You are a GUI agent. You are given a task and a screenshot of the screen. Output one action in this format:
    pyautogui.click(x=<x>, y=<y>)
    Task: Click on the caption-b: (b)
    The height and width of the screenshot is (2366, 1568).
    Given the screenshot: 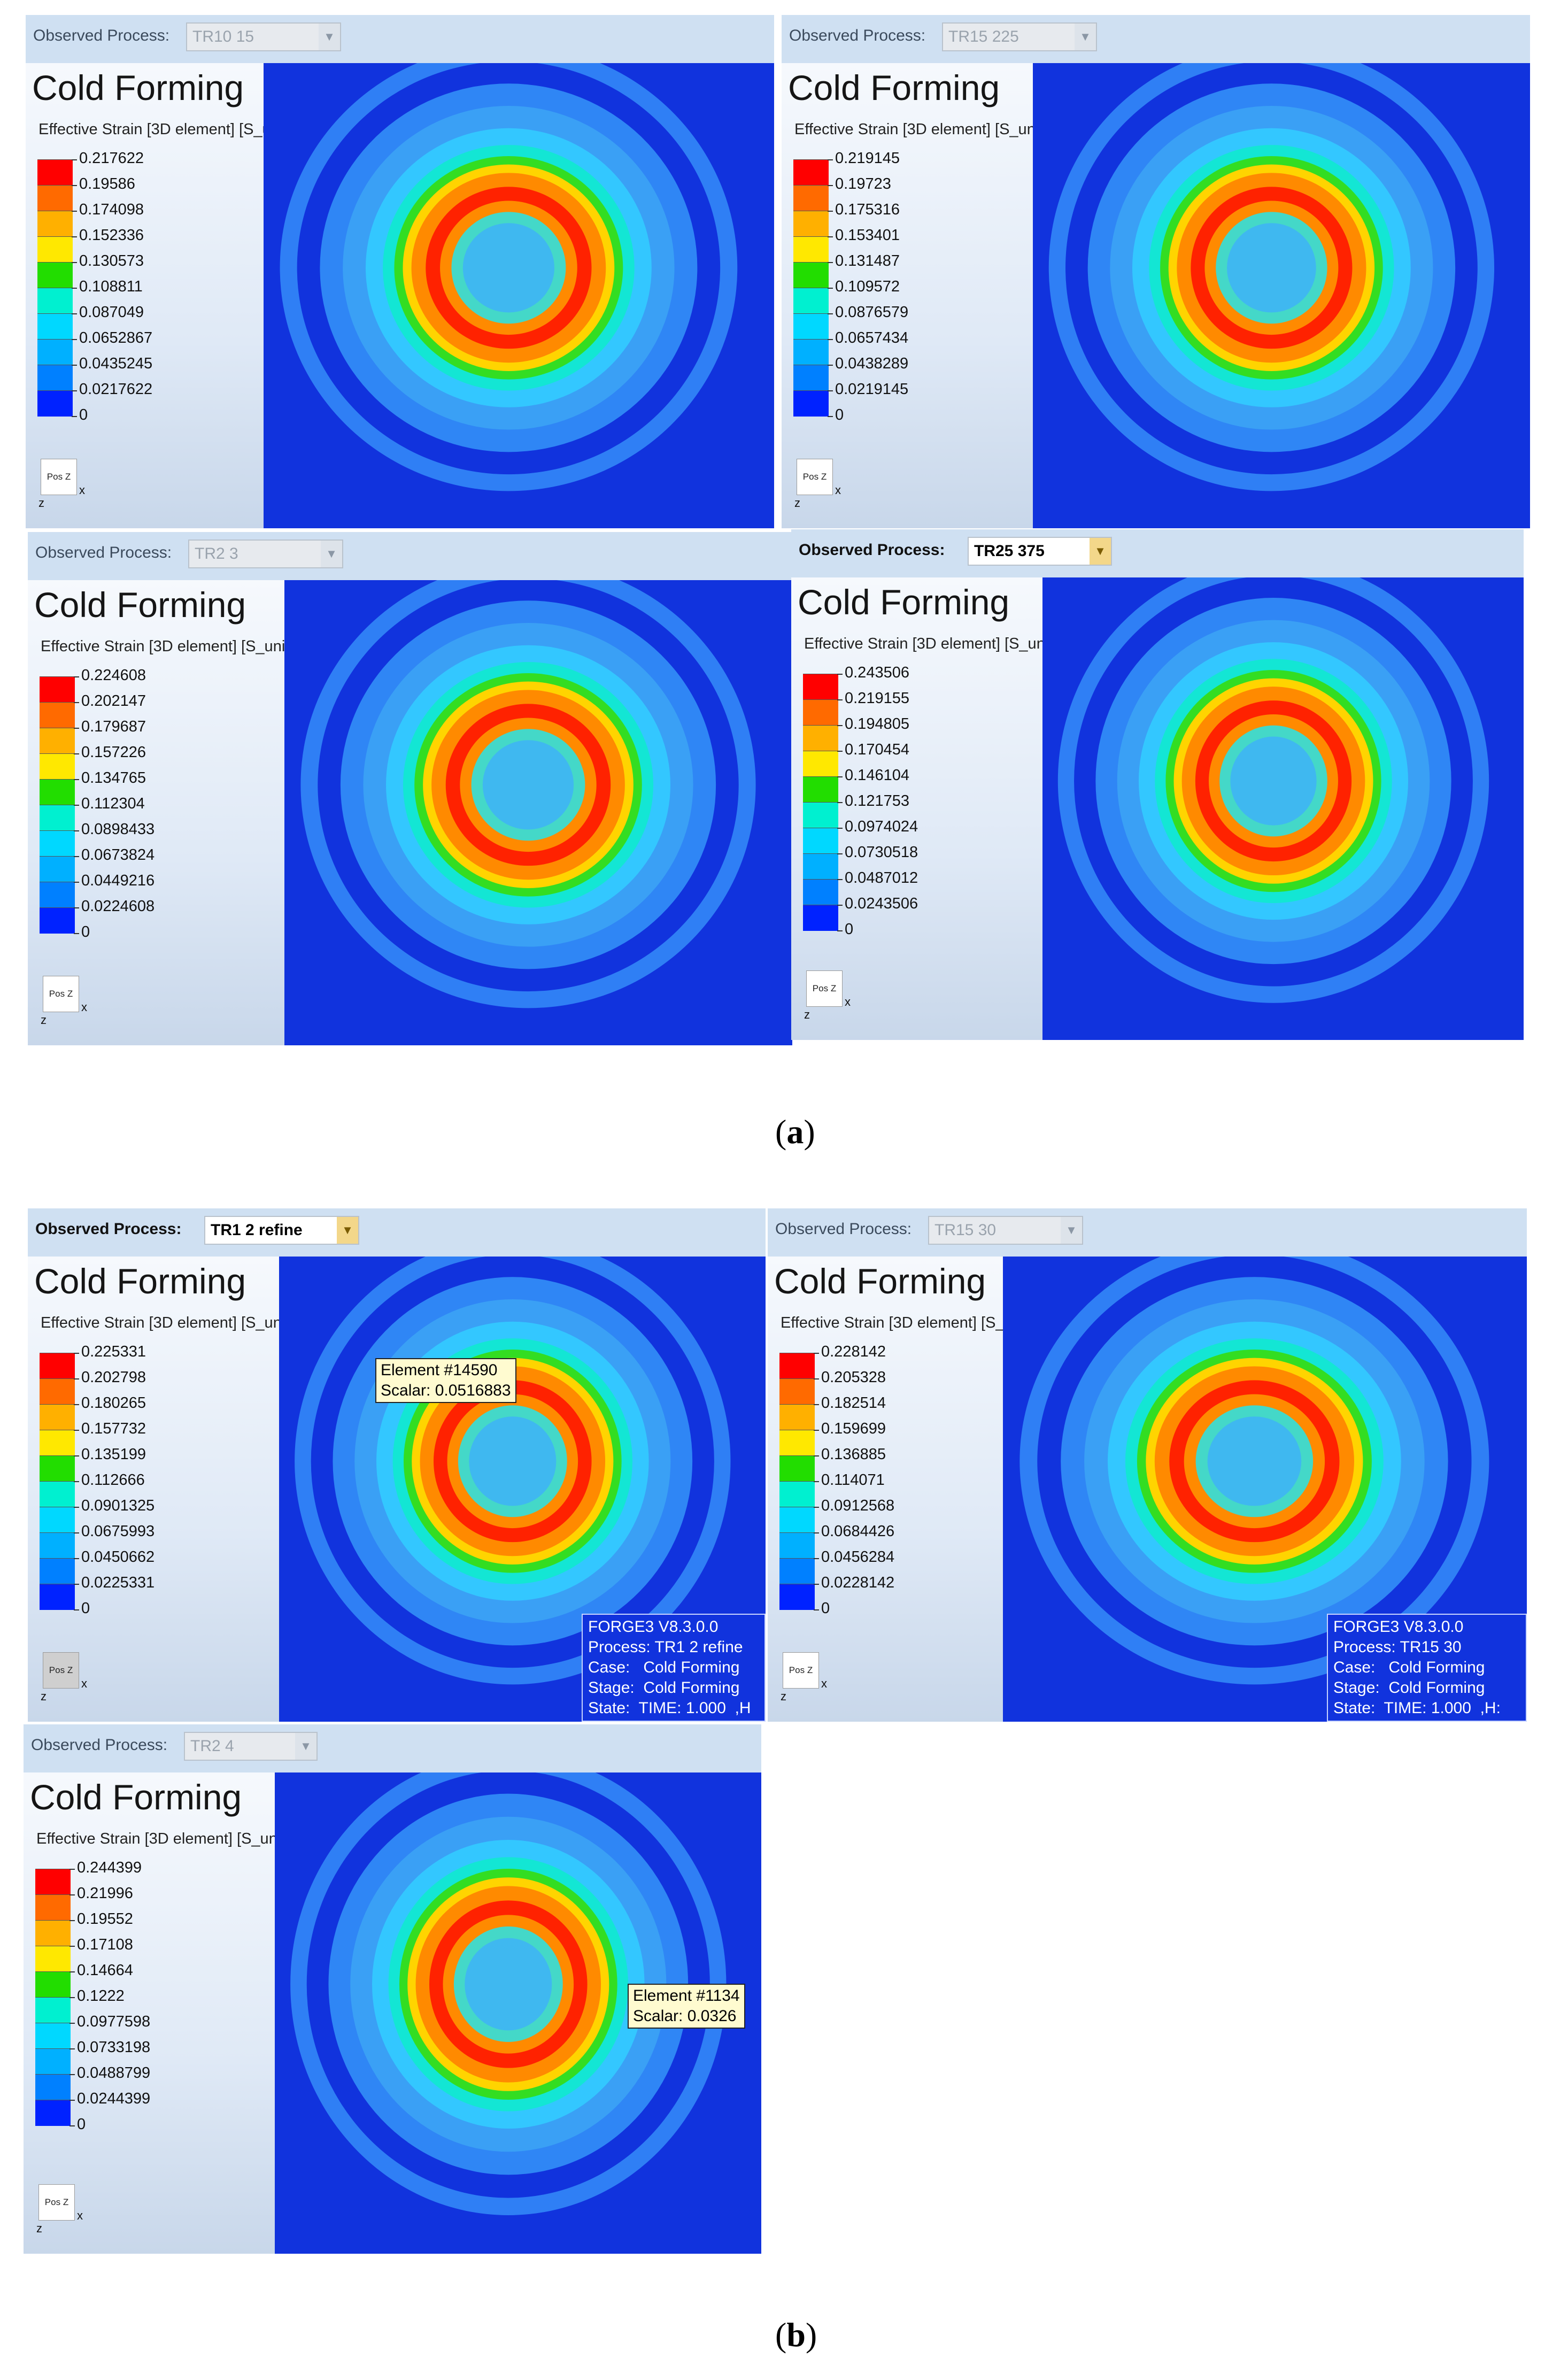 What is the action you would take?
    pyautogui.click(x=796, y=2335)
    